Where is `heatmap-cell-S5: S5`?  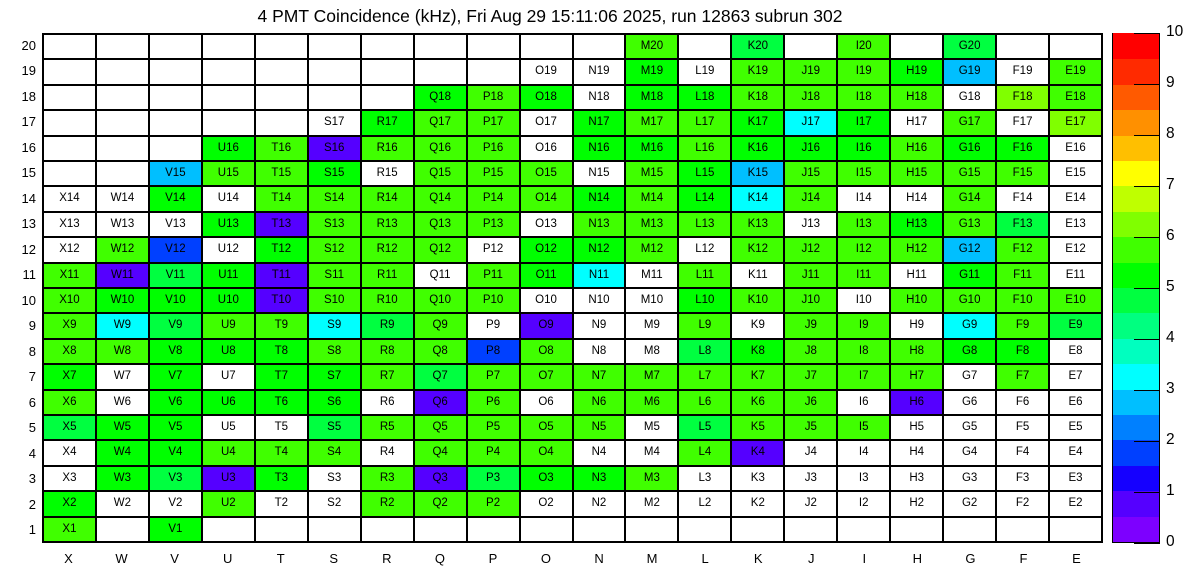
heatmap-cell-S5: S5 is located at coordinates (334, 427).